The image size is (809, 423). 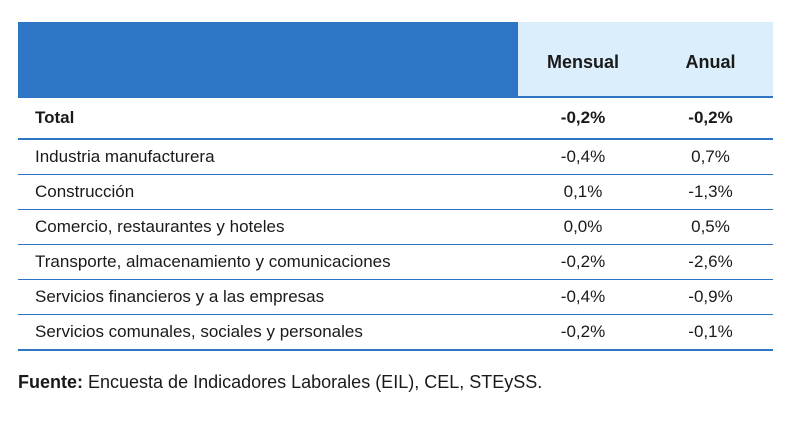 What do you see at coordinates (160, 226) in the screenshot?
I see `row-label: Comercio, restaurantes y hoteles` at bounding box center [160, 226].